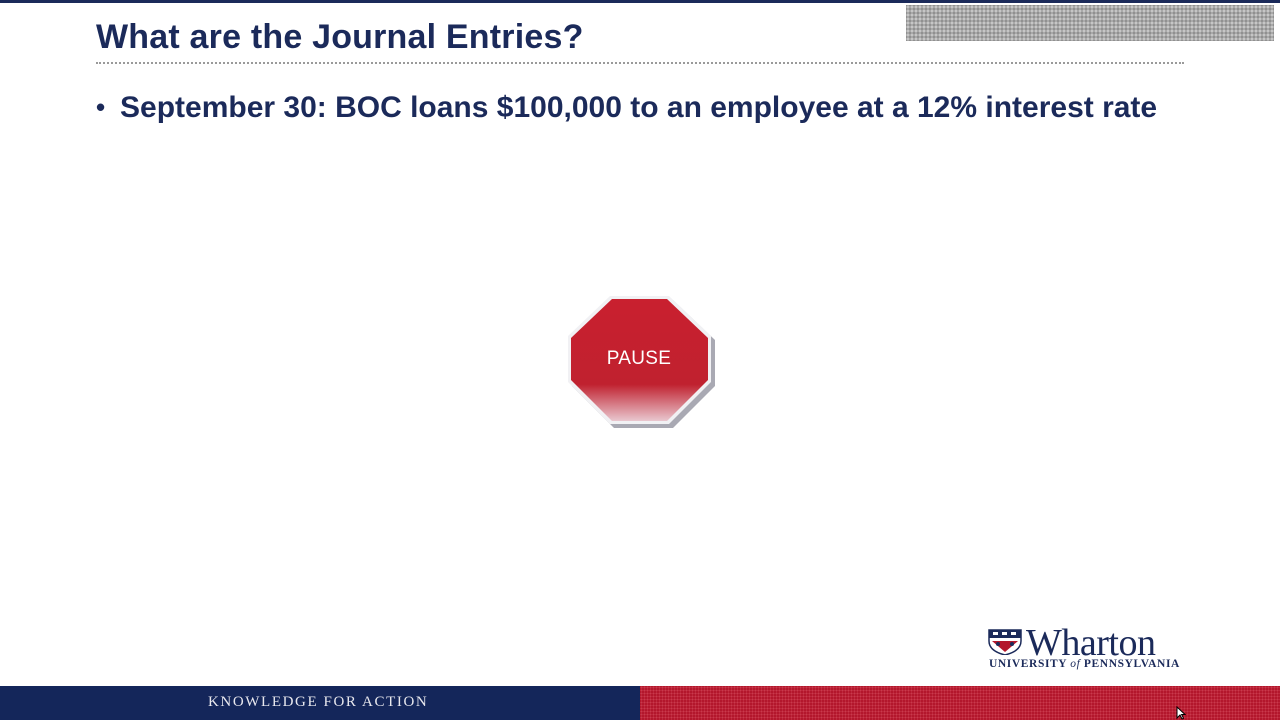  I want to click on footer-band-left: KNOWLEDGE FOR ACTION, so click(320, 703).